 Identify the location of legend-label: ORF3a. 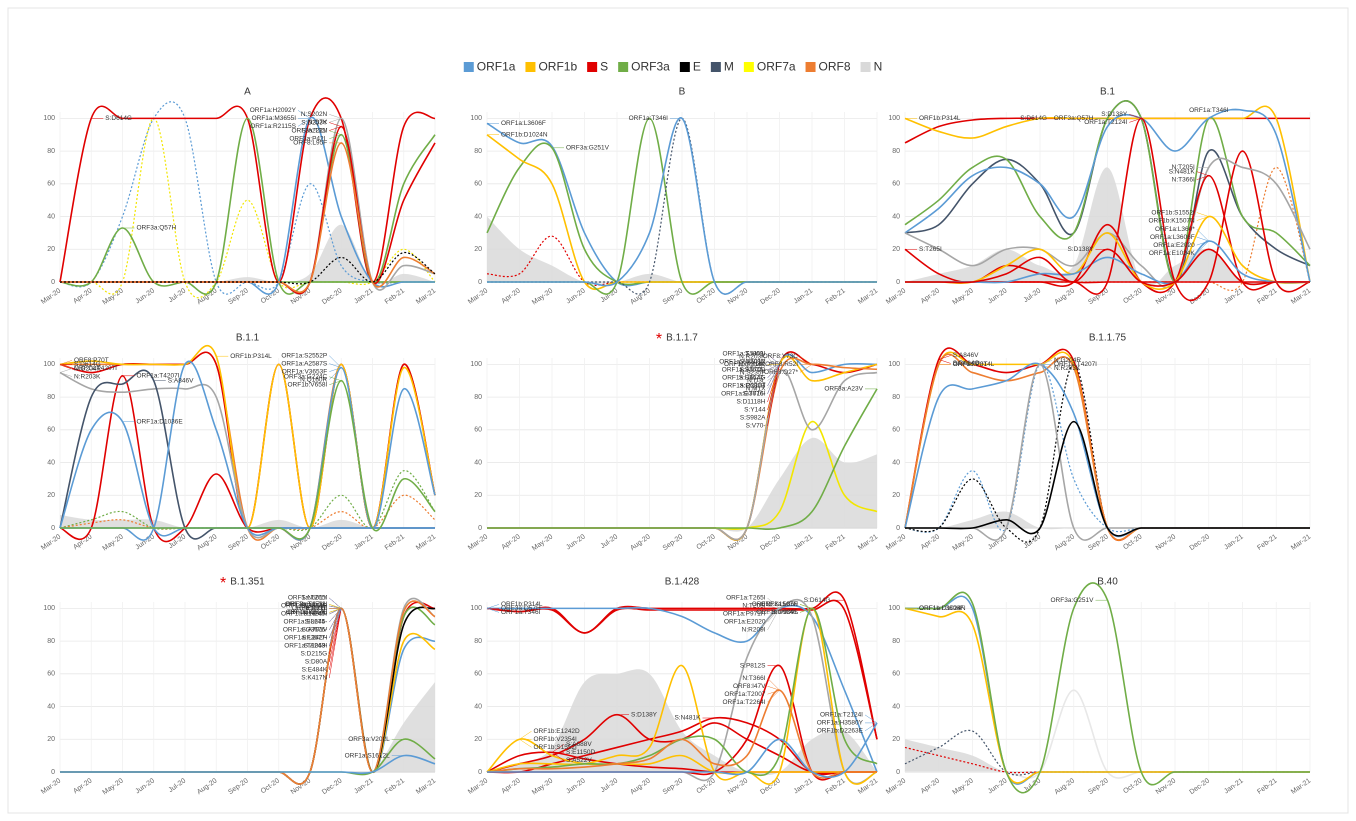
(650, 67).